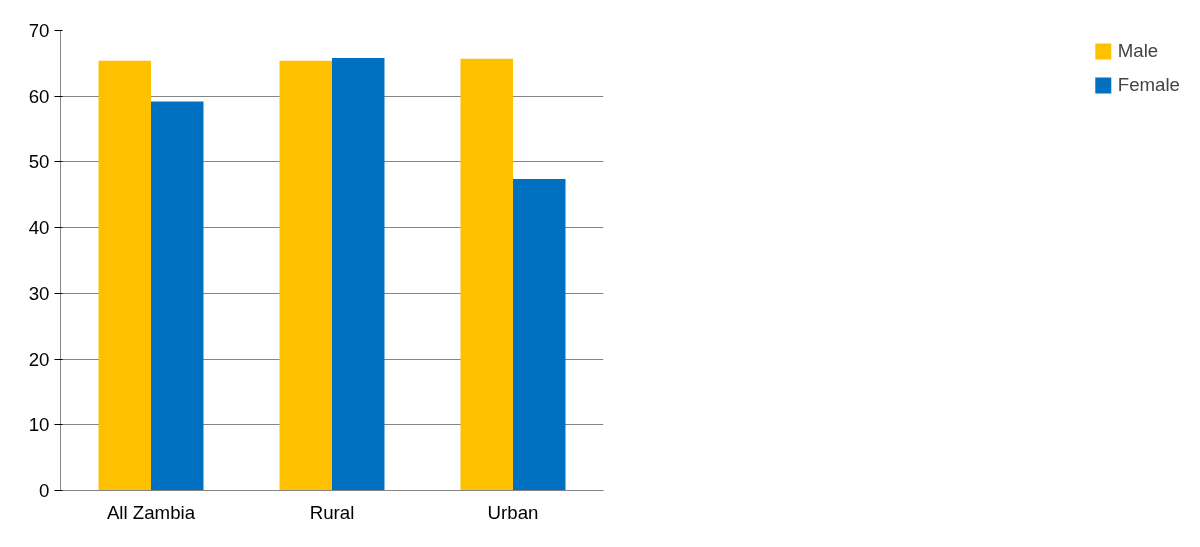 Image resolution: width=1200 pixels, height=547 pixels. What do you see at coordinates (39, 425) in the screenshot?
I see `y-tick-label: 10` at bounding box center [39, 425].